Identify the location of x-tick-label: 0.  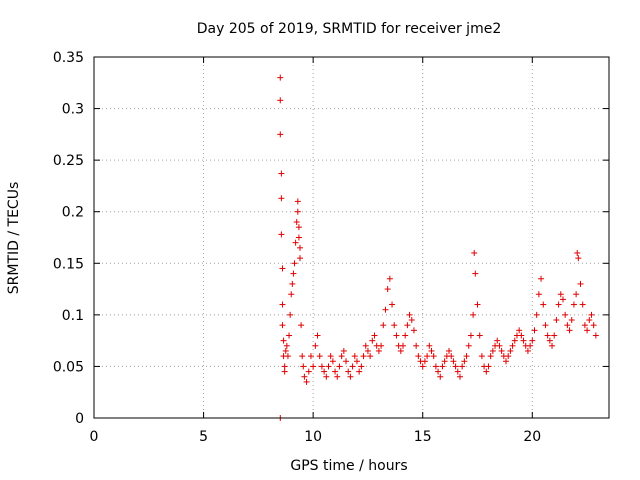
(94, 437).